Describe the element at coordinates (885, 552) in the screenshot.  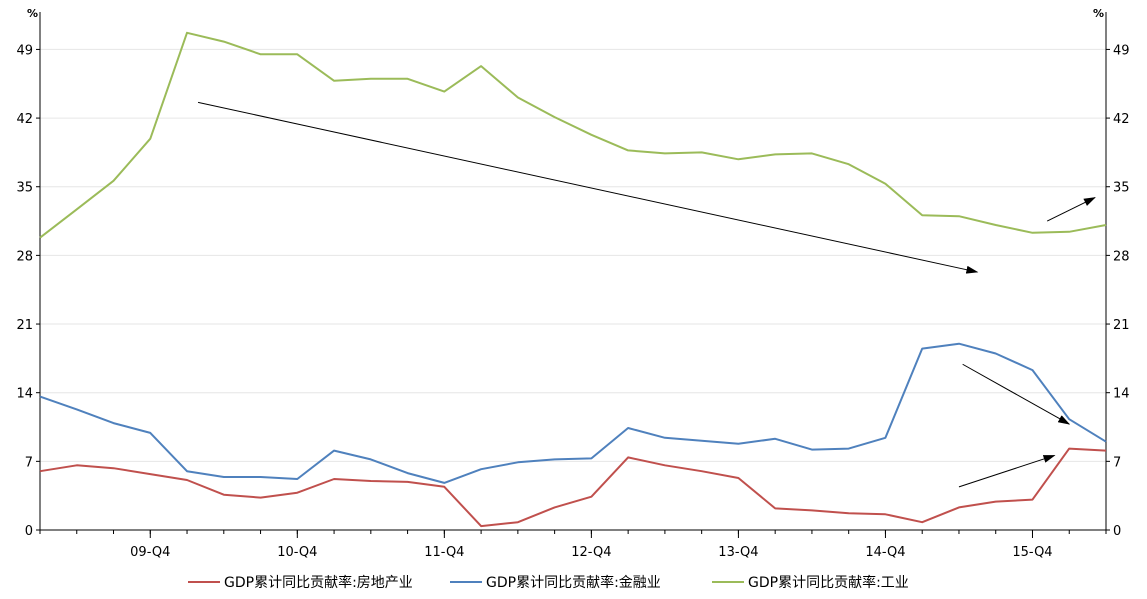
I see `x-tick-label: 14-Q4` at that location.